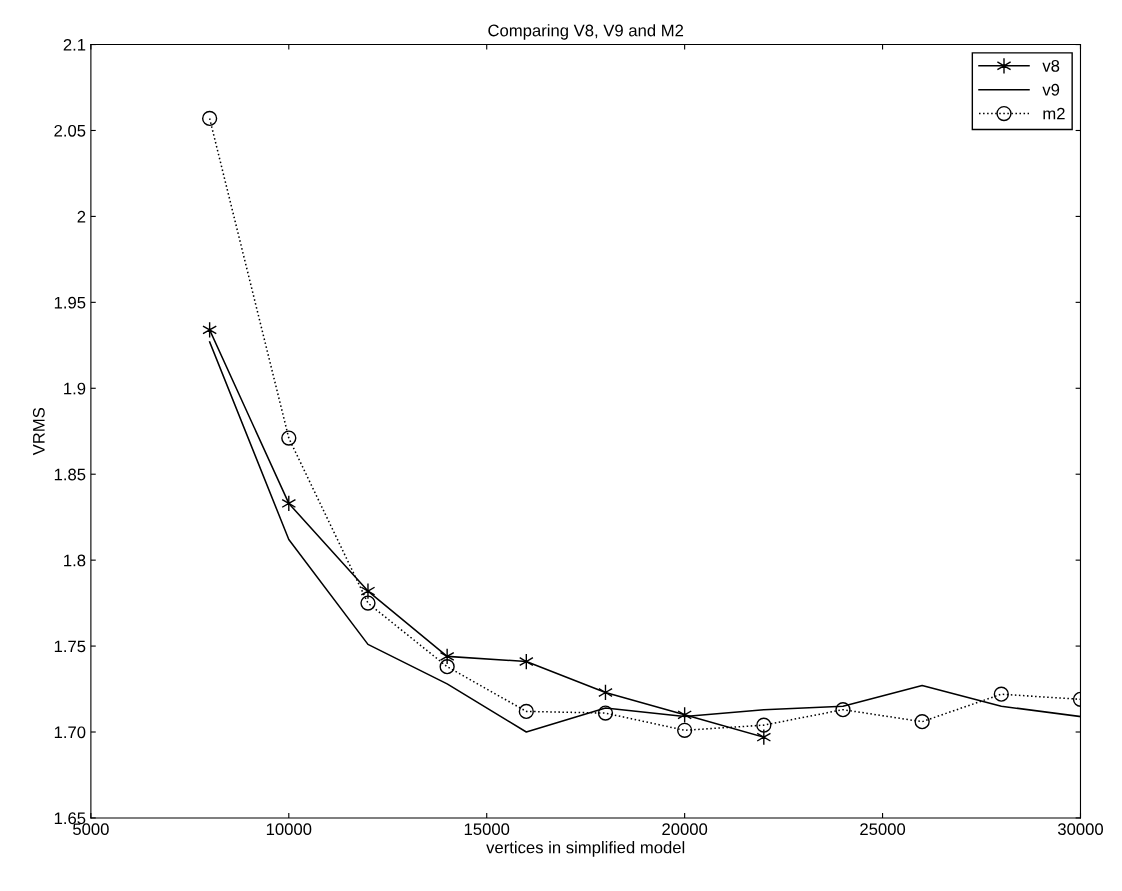  I want to click on legend-label: v9, so click(1051, 89).